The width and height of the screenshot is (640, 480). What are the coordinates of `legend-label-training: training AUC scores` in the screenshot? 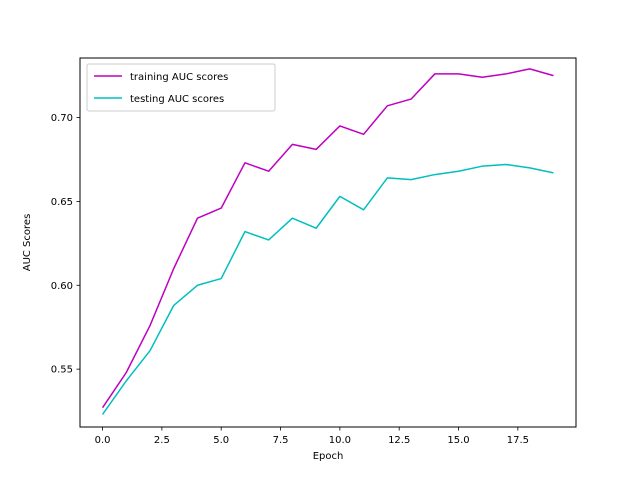 It's located at (179, 77).